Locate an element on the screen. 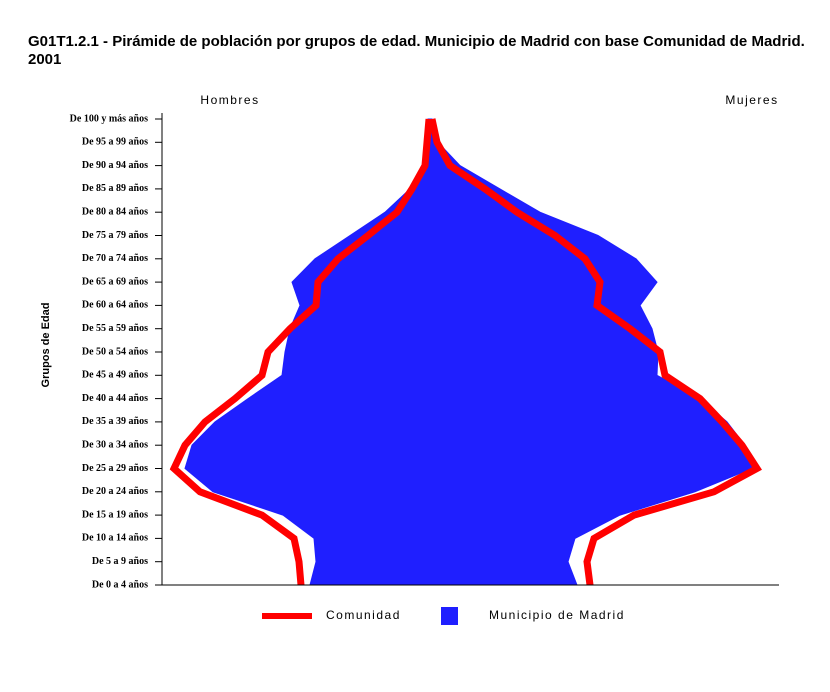 This screenshot has height=692, width=830. y-tick-label: De 70 a 74 años is located at coordinates (115, 258).